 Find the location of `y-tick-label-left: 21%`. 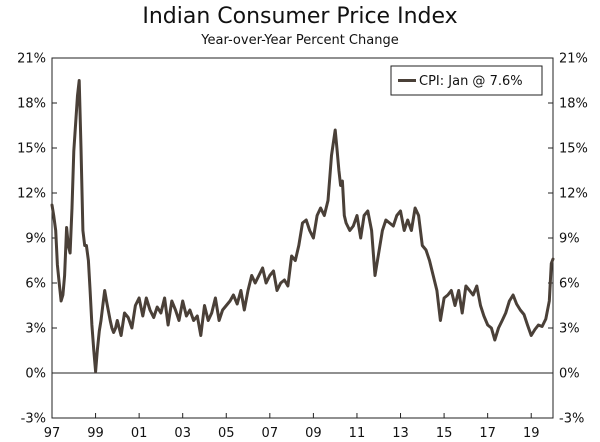

y-tick-label-left: 21% is located at coordinates (31, 59).